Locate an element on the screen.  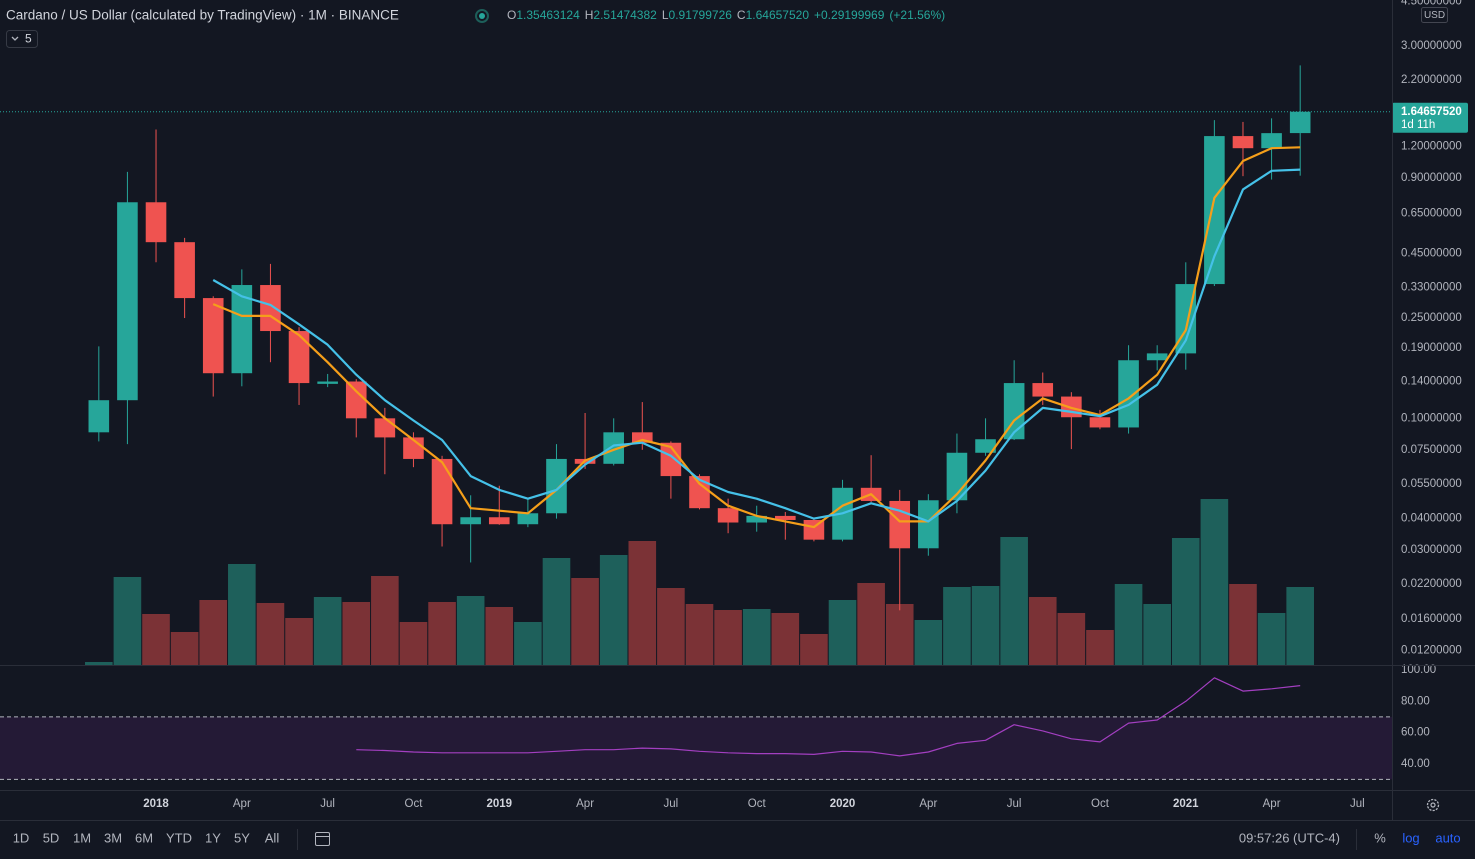
y-tick-label: 0.05500000 is located at coordinates (1431, 484).